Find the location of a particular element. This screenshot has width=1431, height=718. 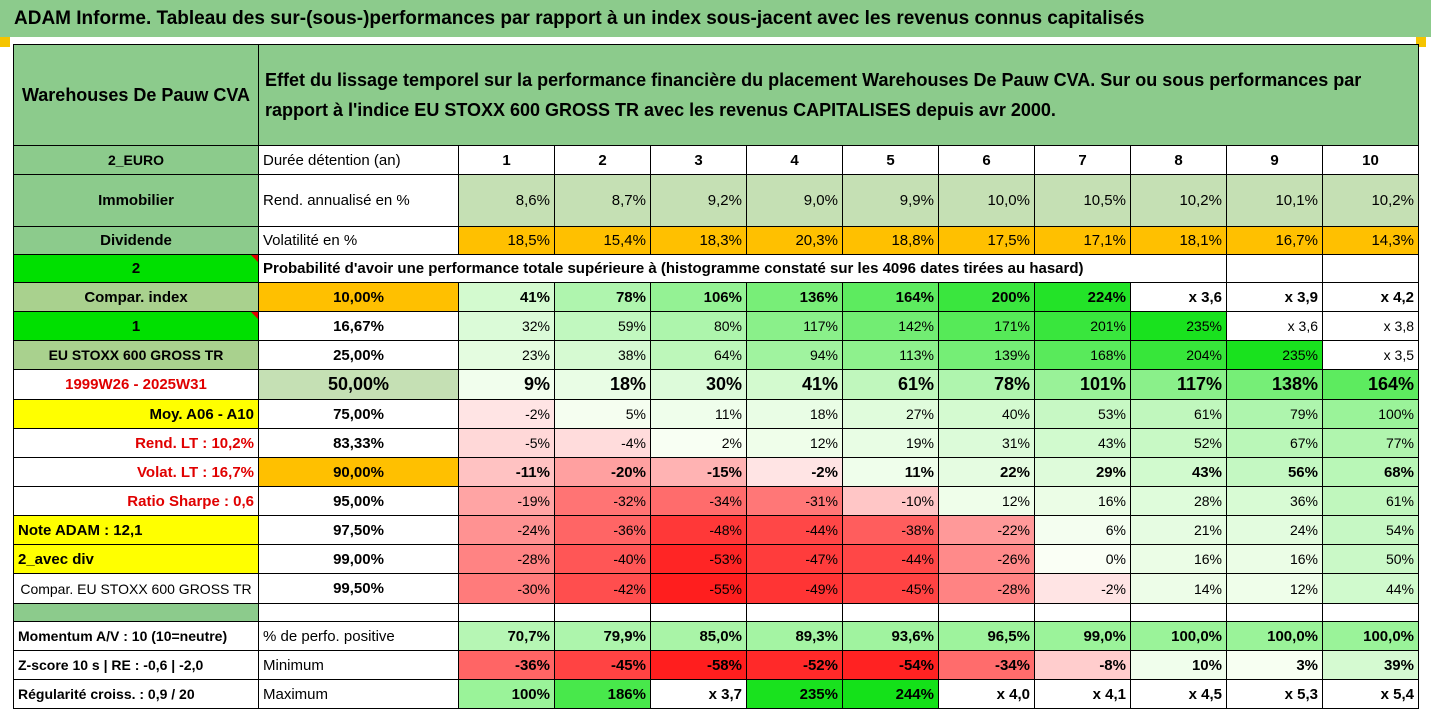

probability-value: -53% is located at coordinates (698, 559).